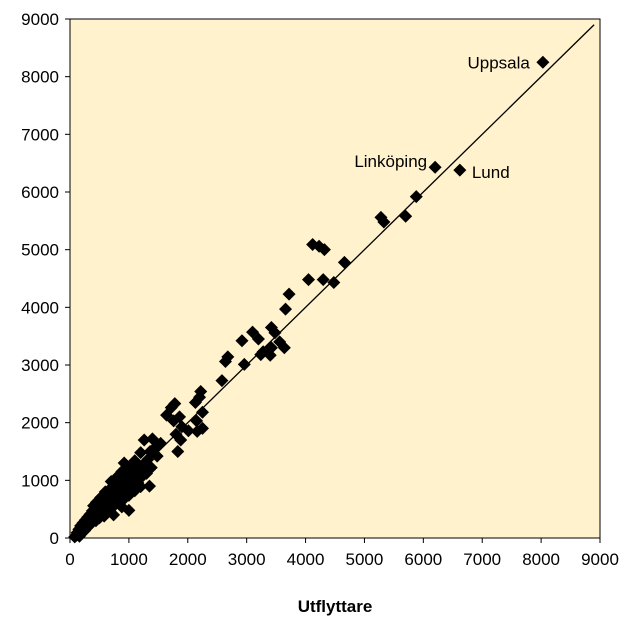 The width and height of the screenshot is (629, 618). Describe the element at coordinates (600, 559) in the screenshot. I see `x-tick-label: 9000` at that location.